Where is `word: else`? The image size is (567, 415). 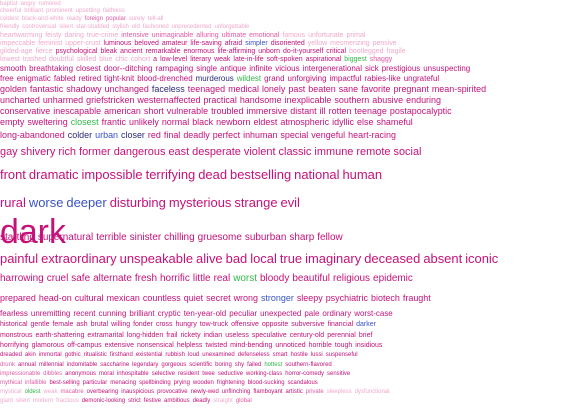 word: else is located at coordinates (365, 122).